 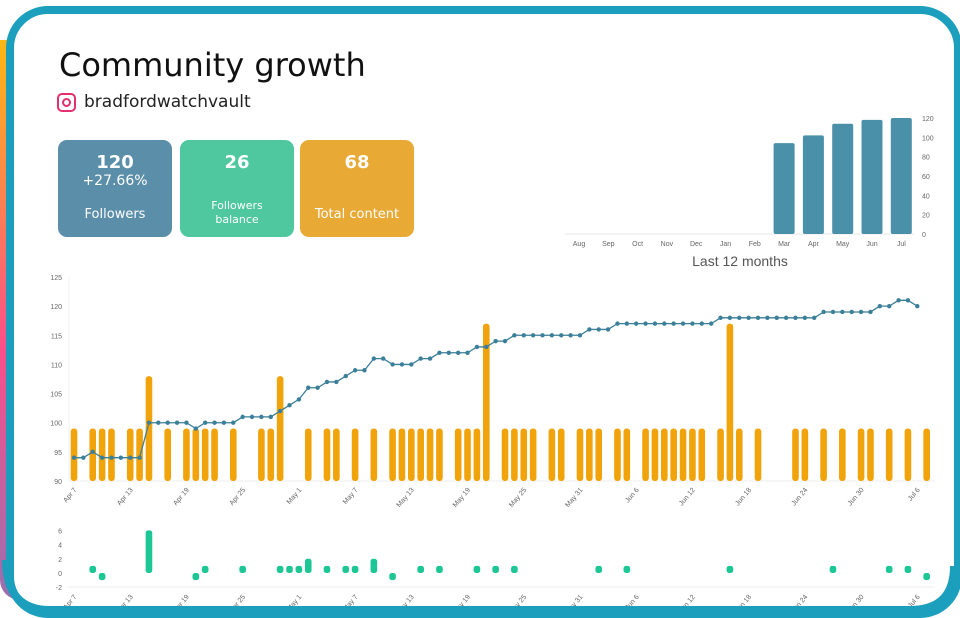 What do you see at coordinates (154, 102) in the screenshot?
I see `account: bradfordwatchvault` at bounding box center [154, 102].